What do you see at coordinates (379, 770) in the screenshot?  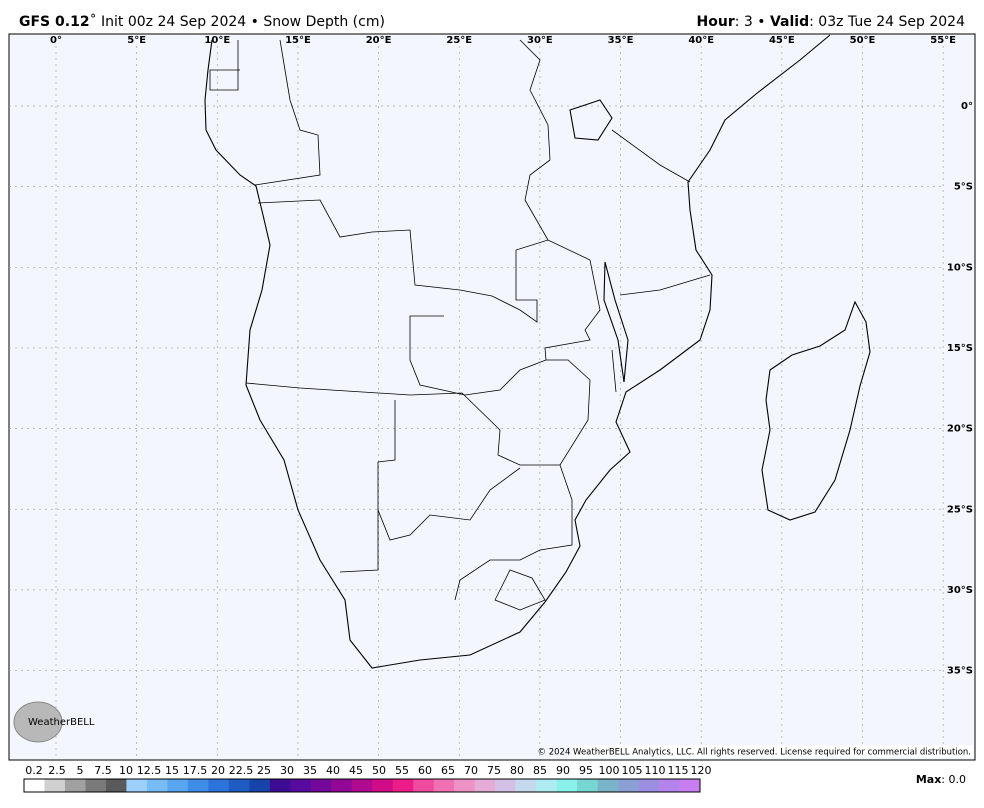 I see `legend-label: 50` at bounding box center [379, 770].